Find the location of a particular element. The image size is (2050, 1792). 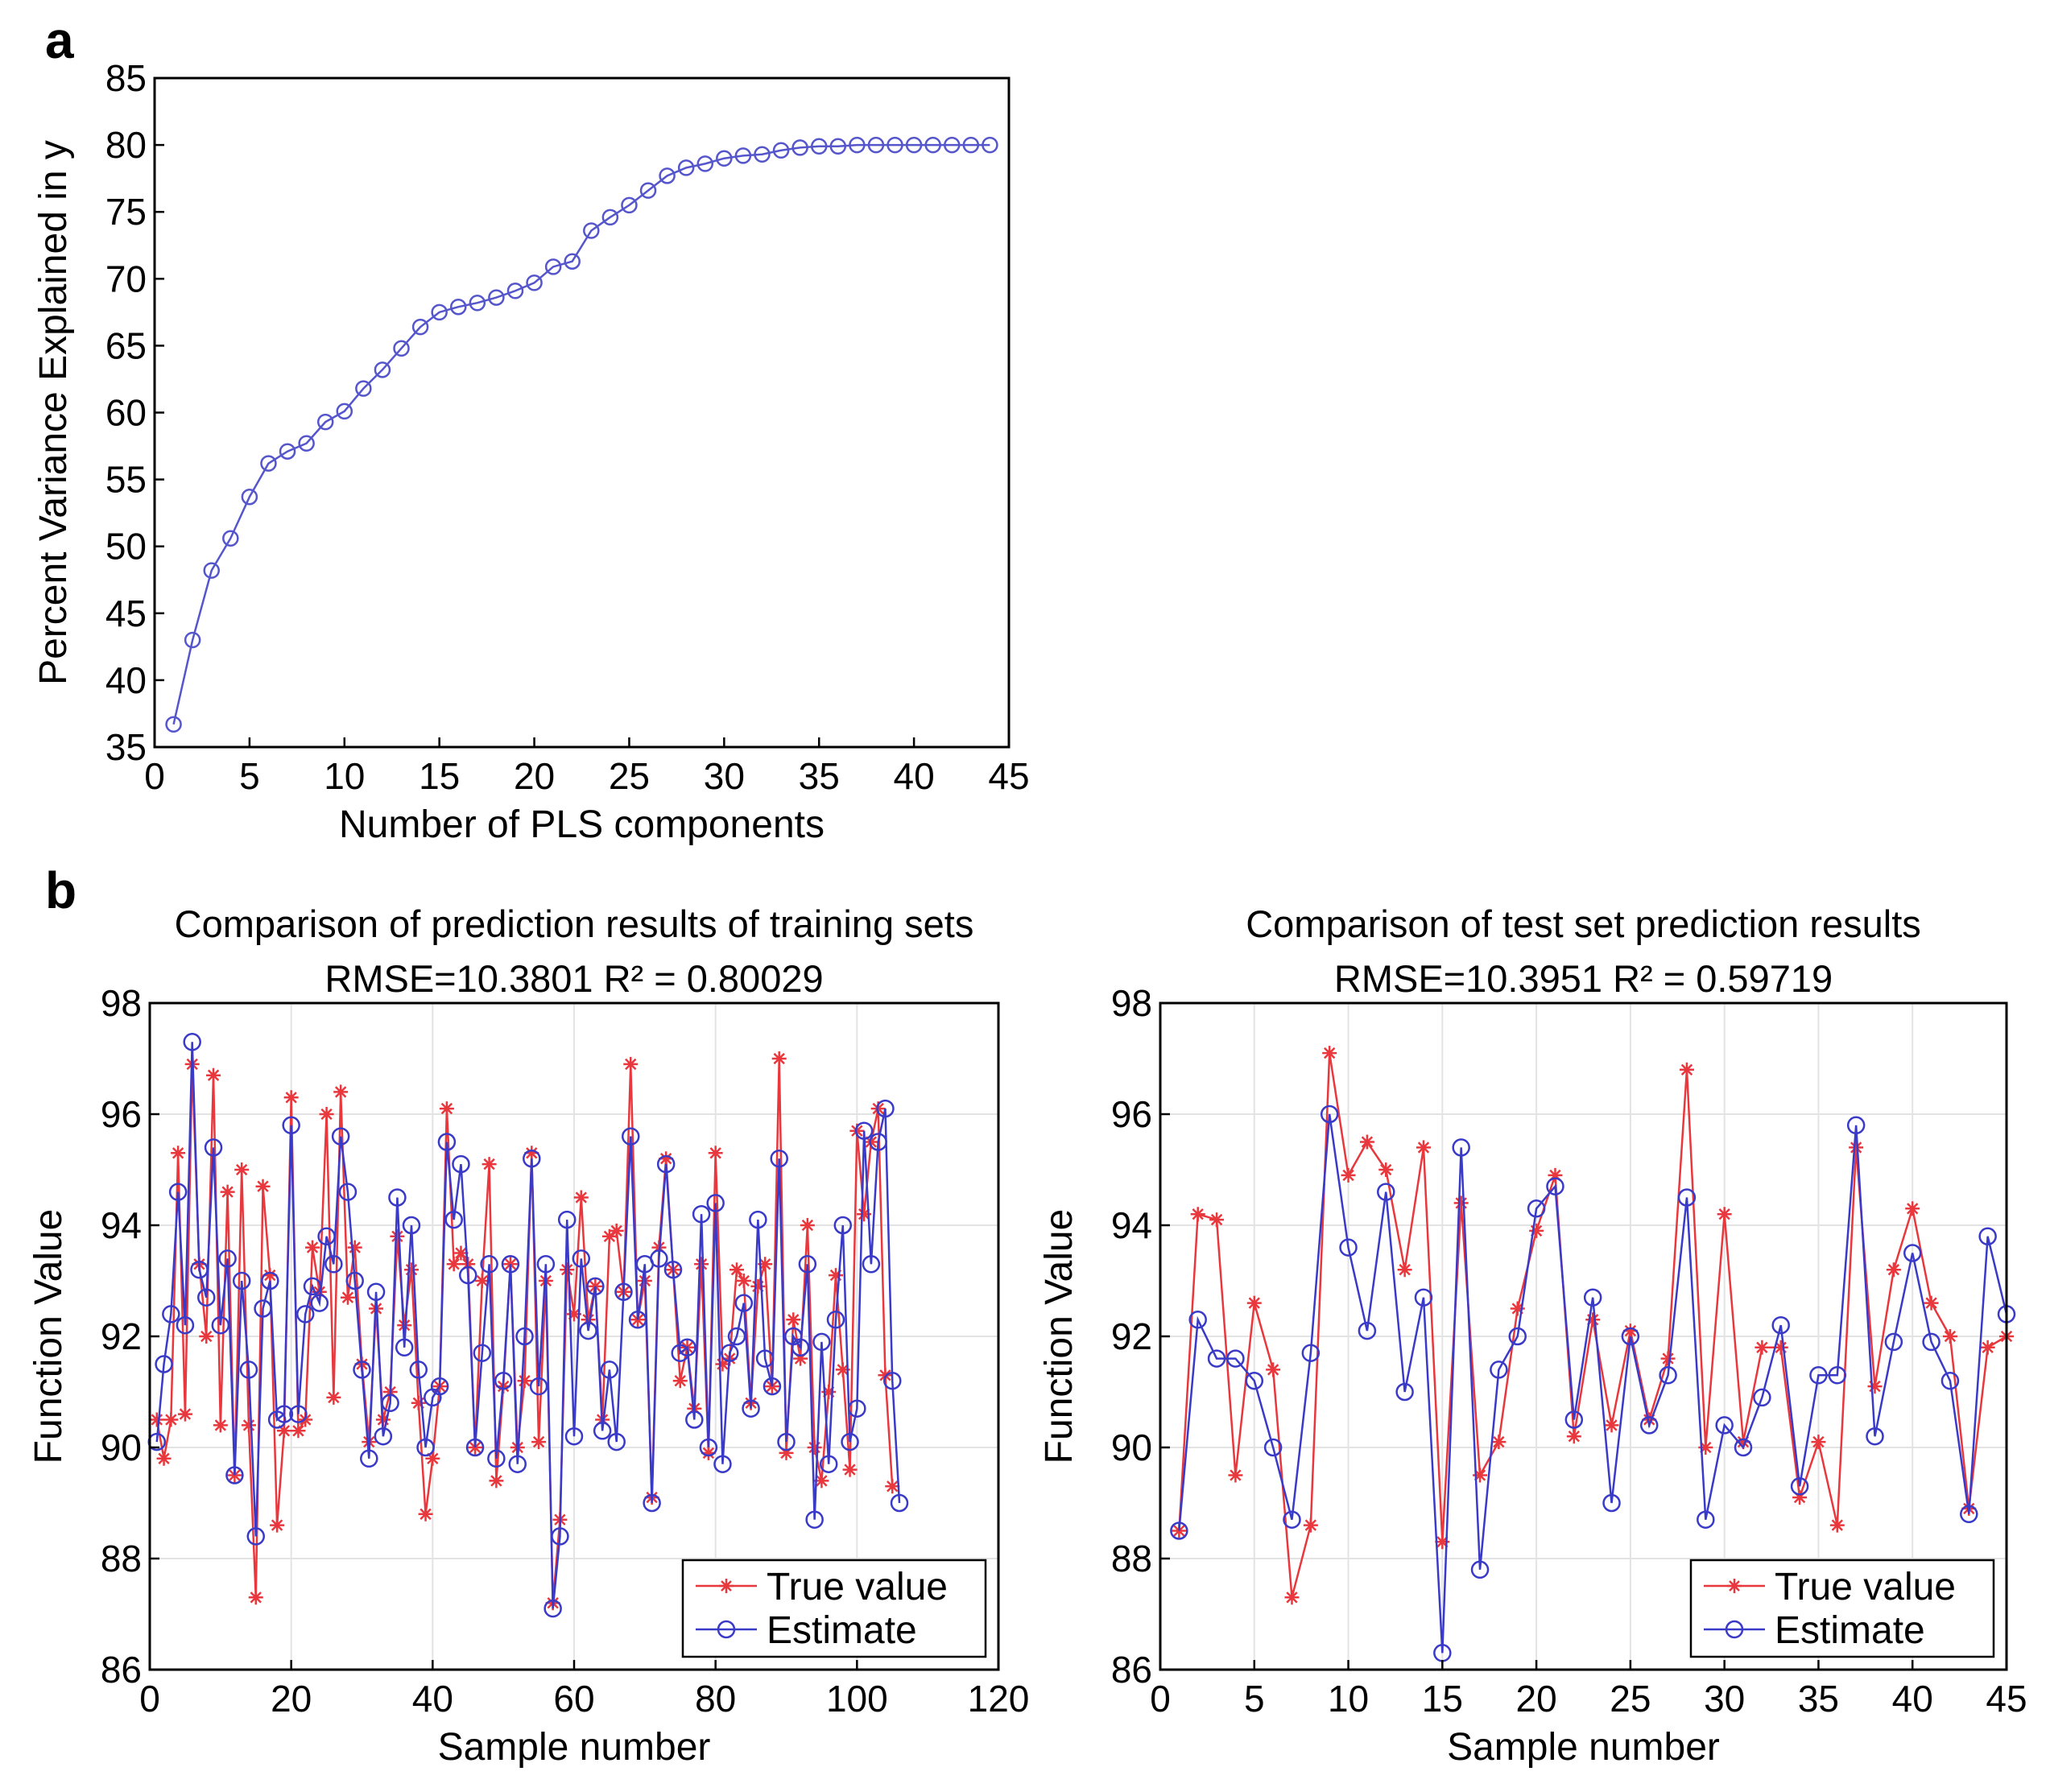

x-tick-label: 45 is located at coordinates (2006, 1699).